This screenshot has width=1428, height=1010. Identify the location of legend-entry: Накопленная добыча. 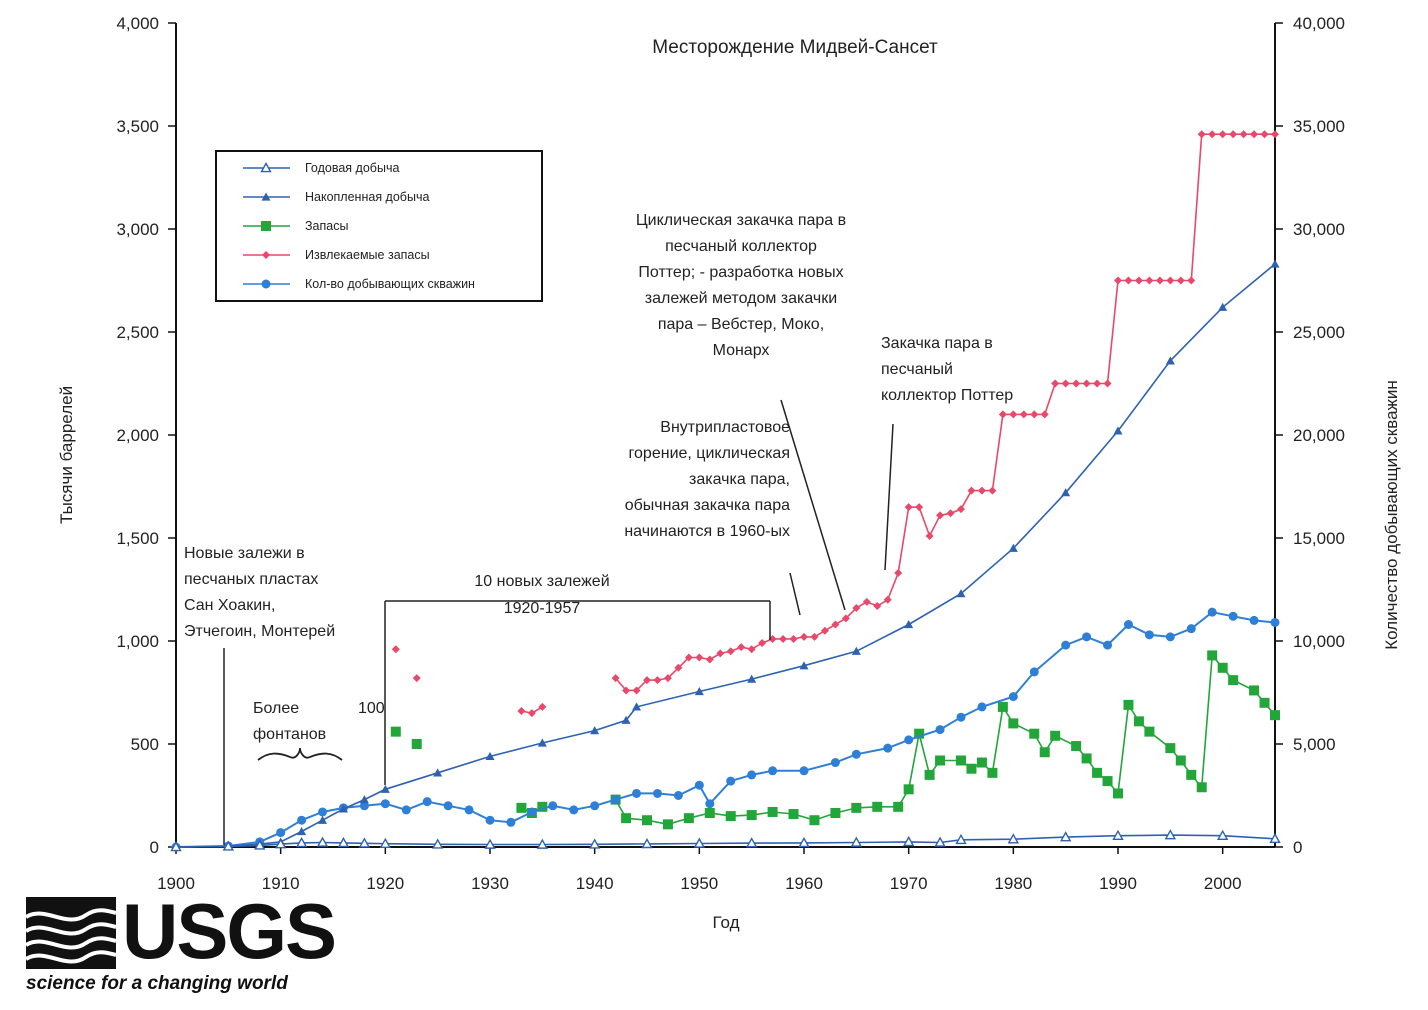
(367, 197).